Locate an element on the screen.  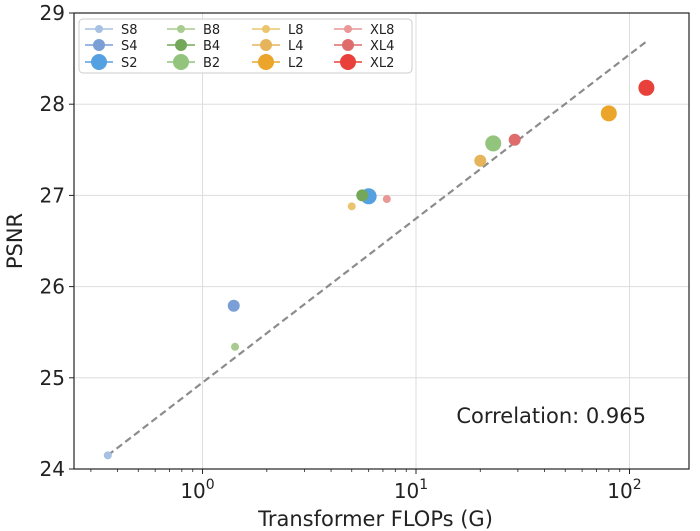
point-b8 is located at coordinates (235, 346).